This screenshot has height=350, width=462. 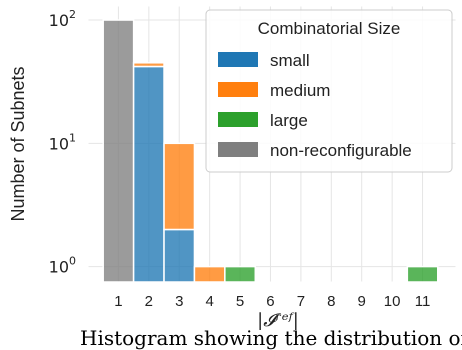 I want to click on legend-label-large: large, so click(x=289, y=120).